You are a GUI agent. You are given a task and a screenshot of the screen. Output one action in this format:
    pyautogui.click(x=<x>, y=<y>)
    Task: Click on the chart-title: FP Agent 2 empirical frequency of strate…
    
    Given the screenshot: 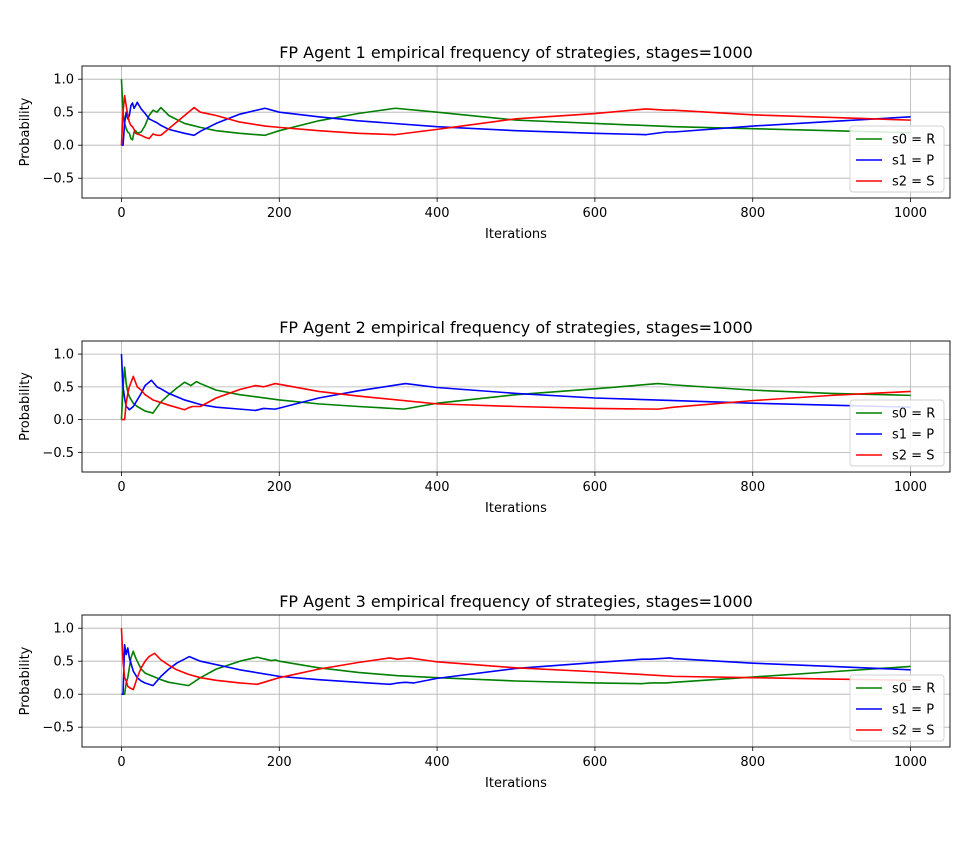 What is the action you would take?
    pyautogui.click(x=516, y=327)
    